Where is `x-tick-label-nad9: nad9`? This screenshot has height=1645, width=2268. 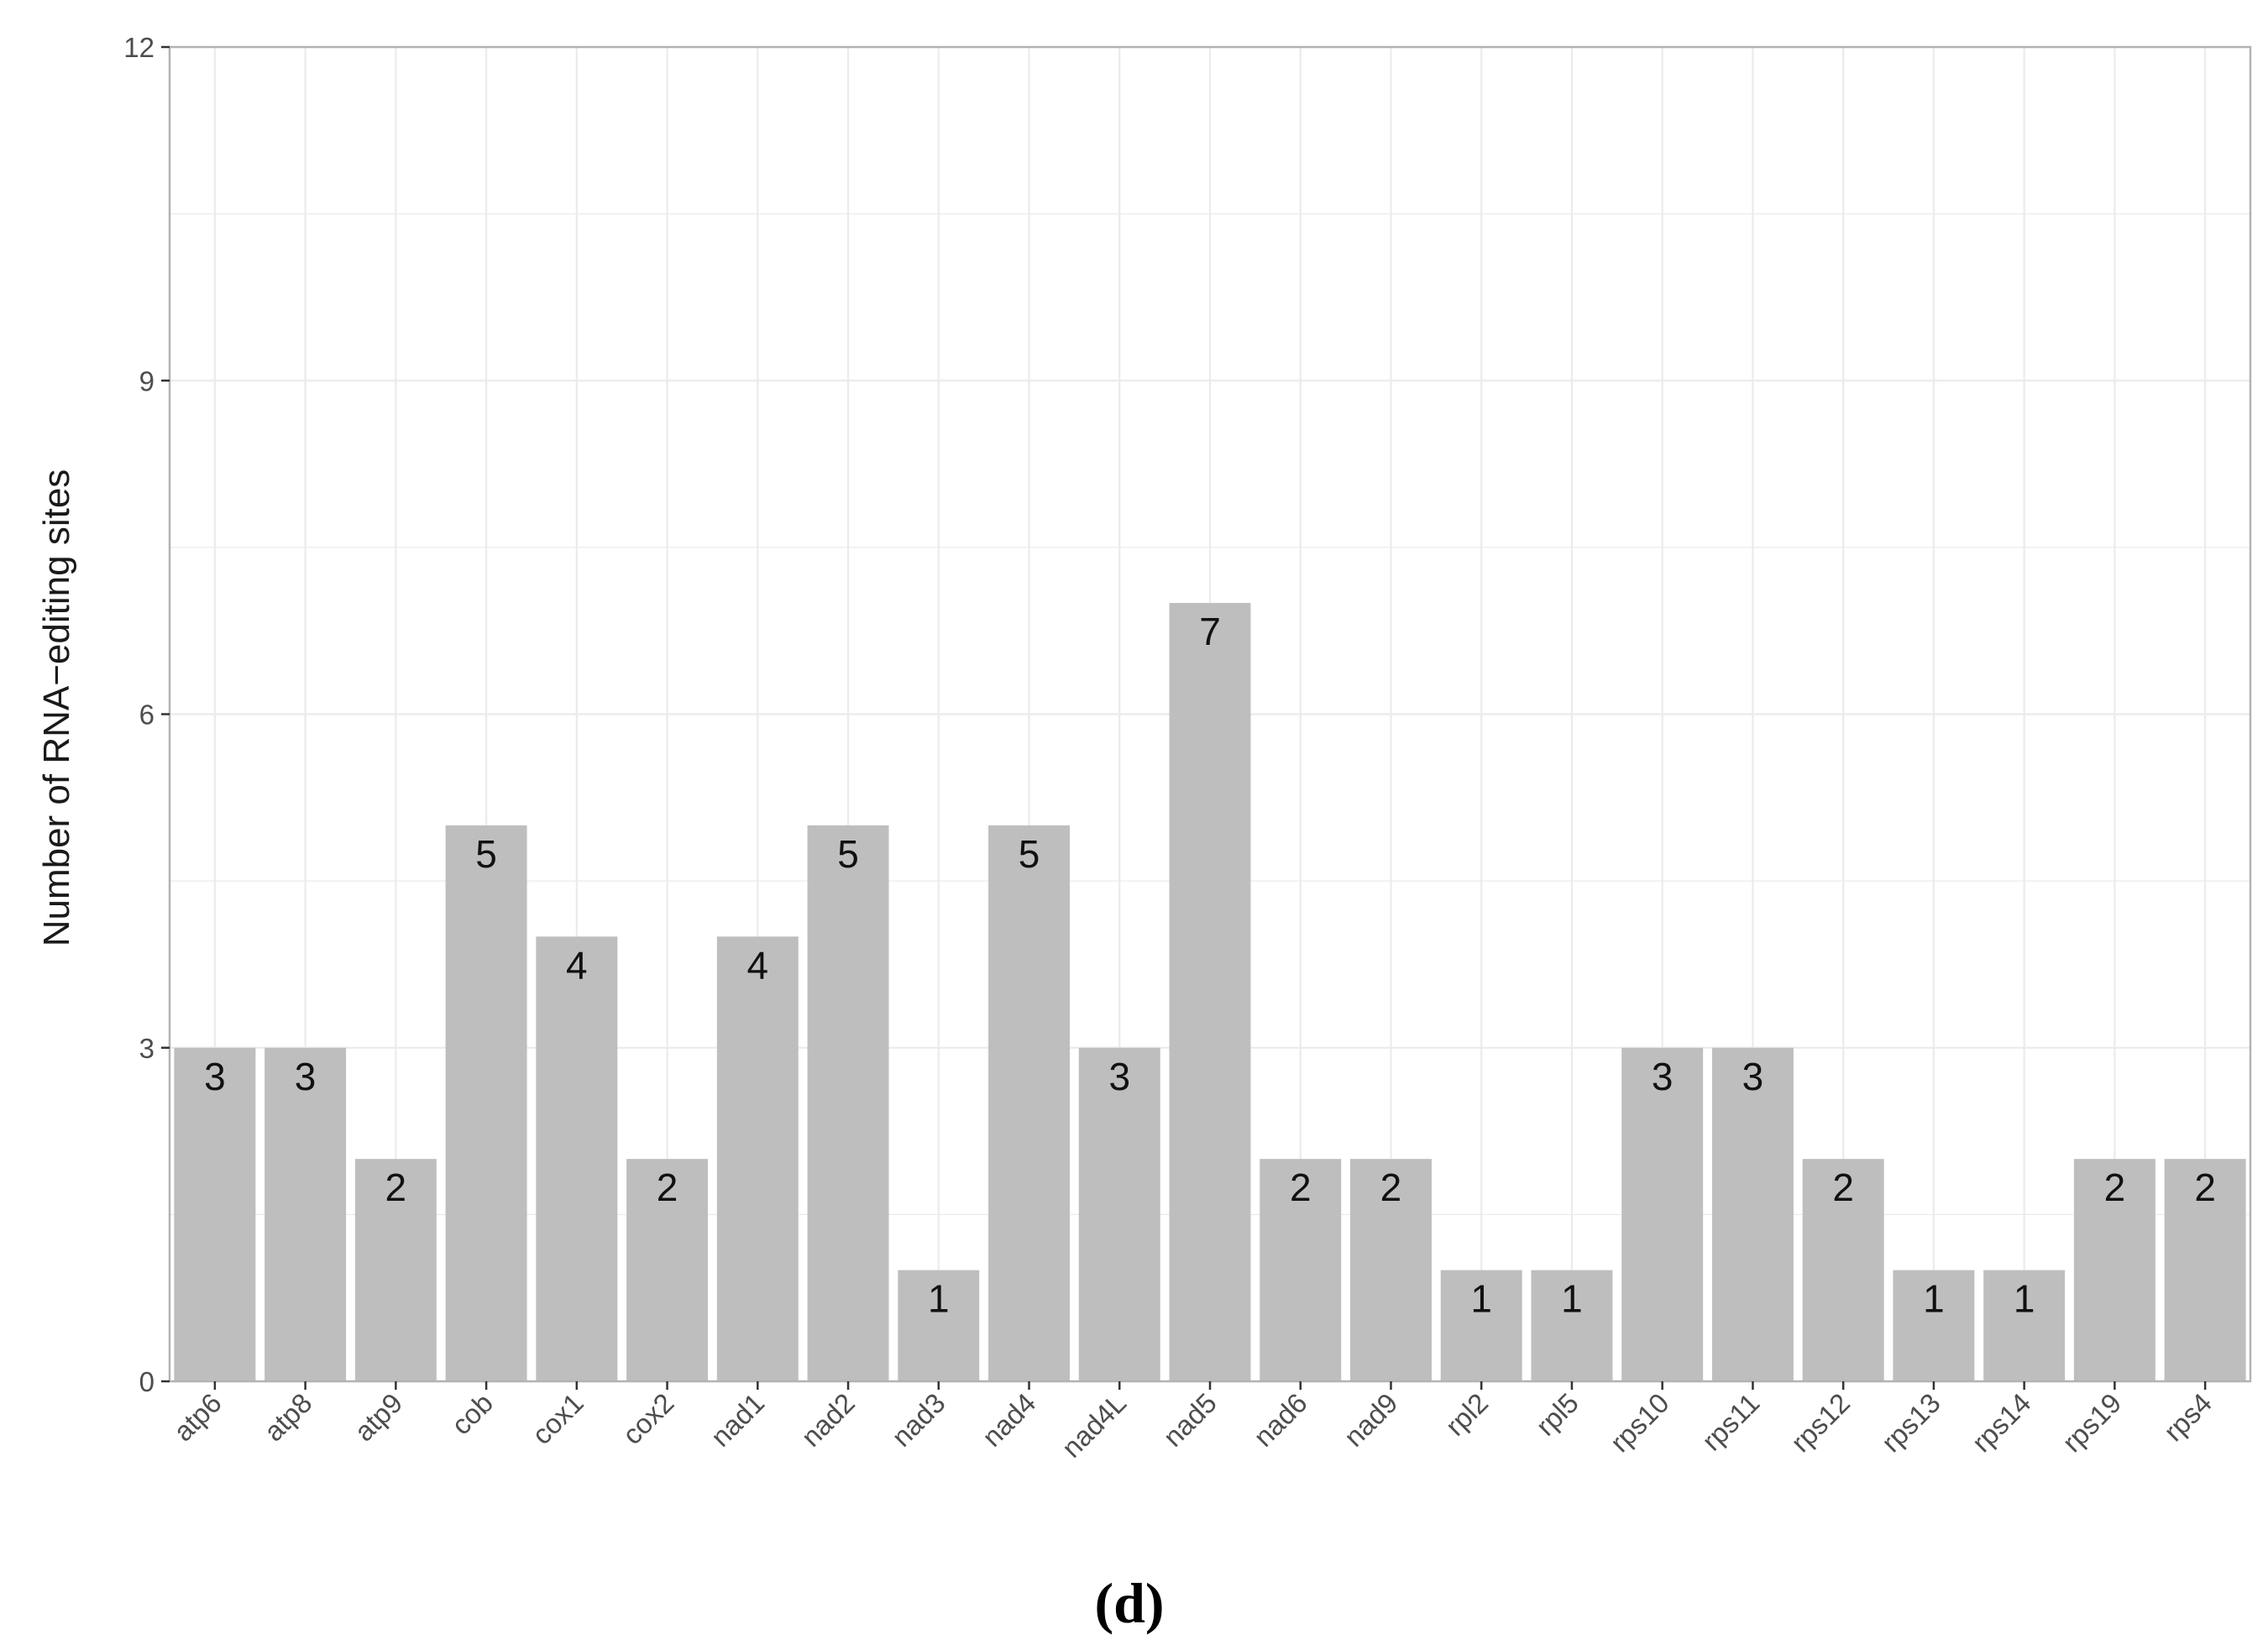 x-tick-label-nad9: nad9 is located at coordinates (1371, 1420).